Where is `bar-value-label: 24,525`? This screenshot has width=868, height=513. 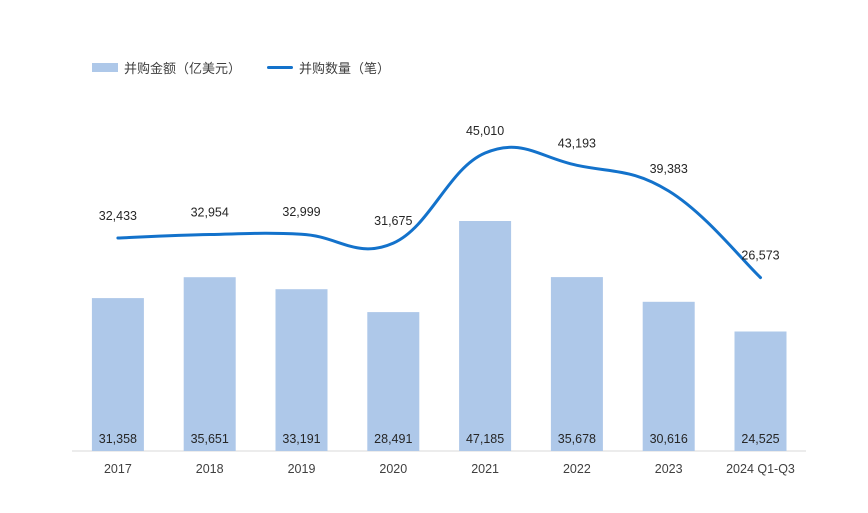
bar-value-label: 24,525 is located at coordinates (760, 439).